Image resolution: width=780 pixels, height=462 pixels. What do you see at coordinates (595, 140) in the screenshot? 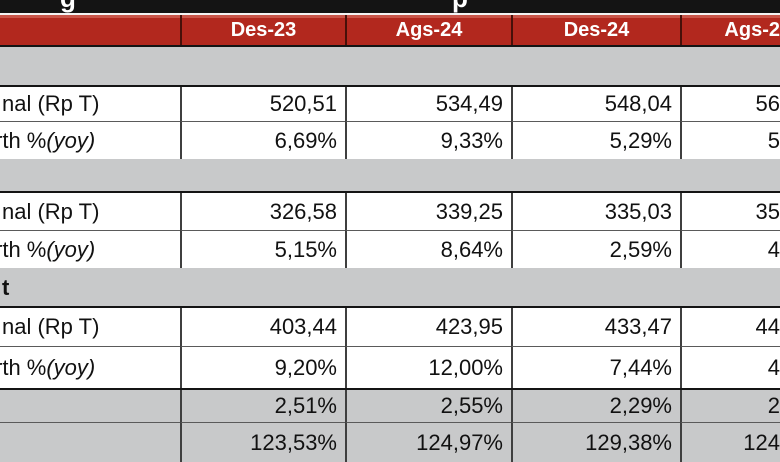
I see `table-cell: 5,29%` at bounding box center [595, 140].